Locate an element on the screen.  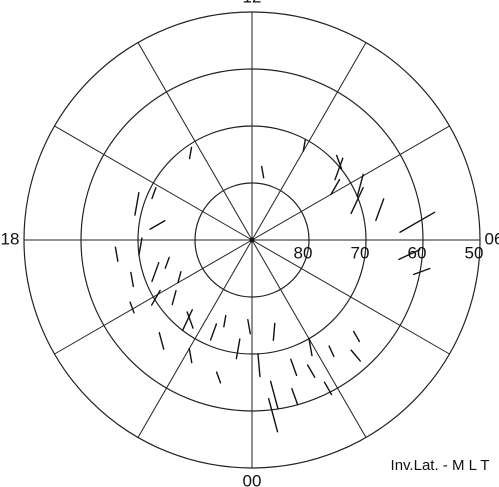
ring-label: 60 is located at coordinates (417, 252).